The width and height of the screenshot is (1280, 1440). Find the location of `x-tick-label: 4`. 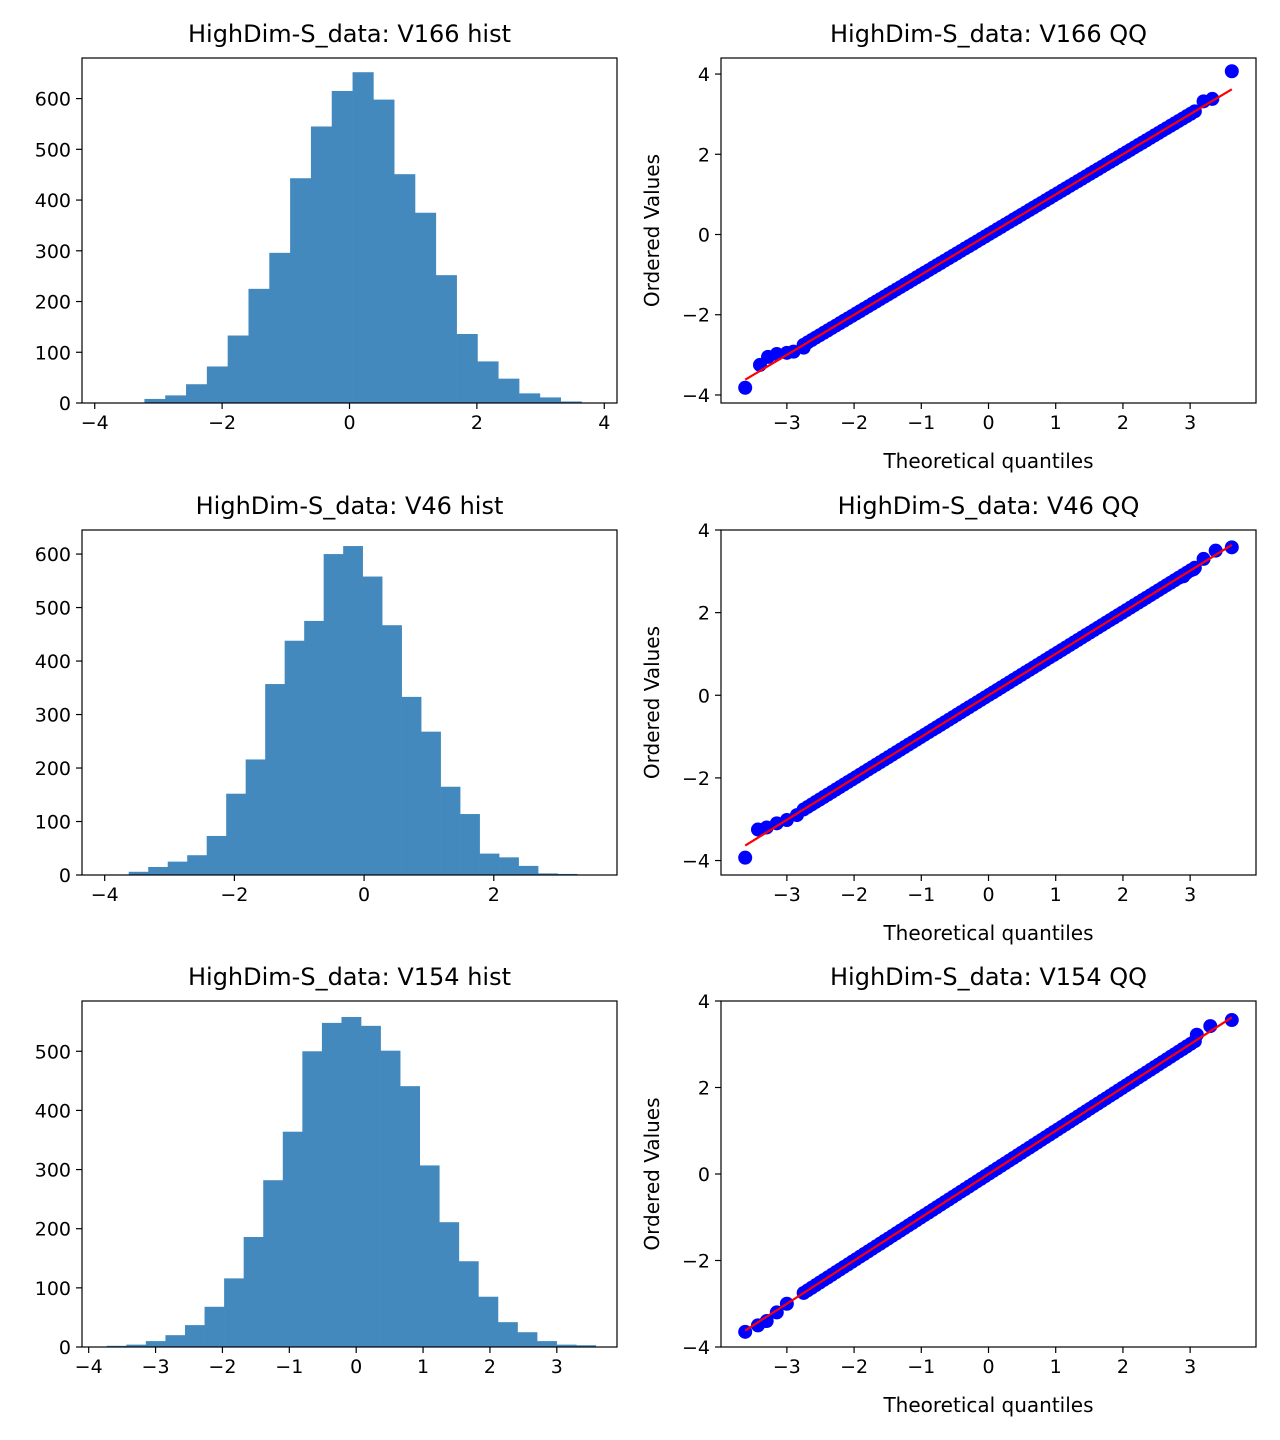

x-tick-label: 4 is located at coordinates (604, 423).